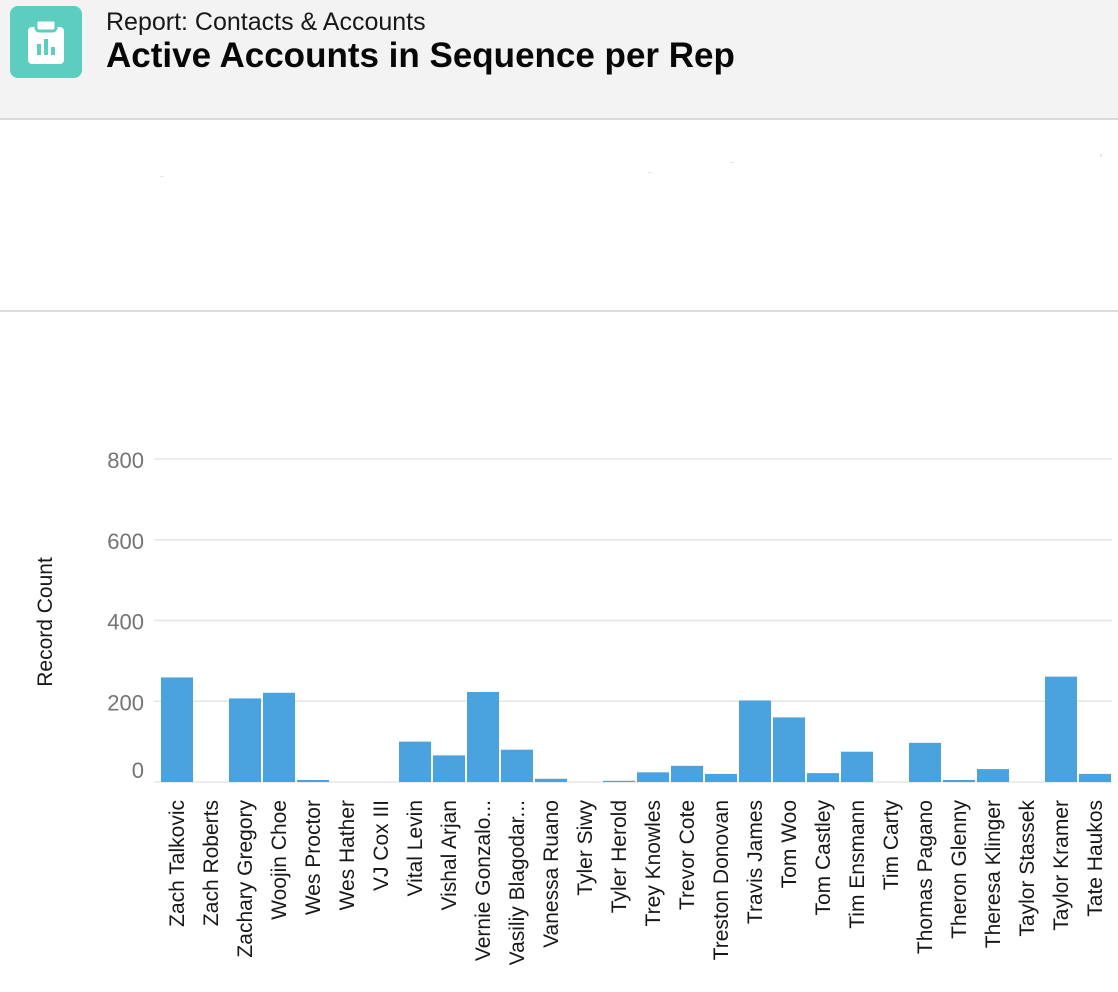 Image resolution: width=1118 pixels, height=992 pixels. What do you see at coordinates (891, 845) in the screenshot?
I see `x-tick-label: Tim Carty` at bounding box center [891, 845].